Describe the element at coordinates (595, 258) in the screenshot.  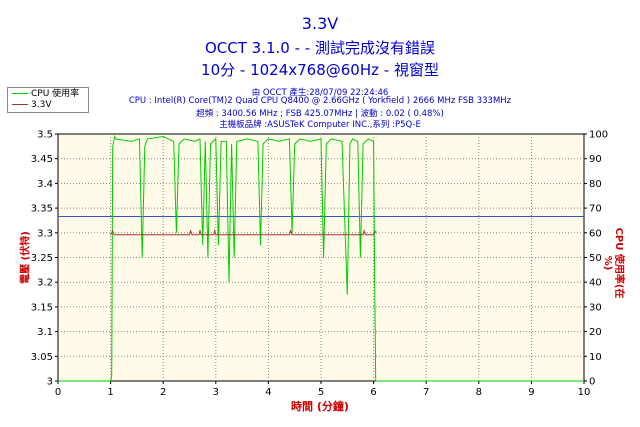
I see `y-tick-label-right: 50` at that location.